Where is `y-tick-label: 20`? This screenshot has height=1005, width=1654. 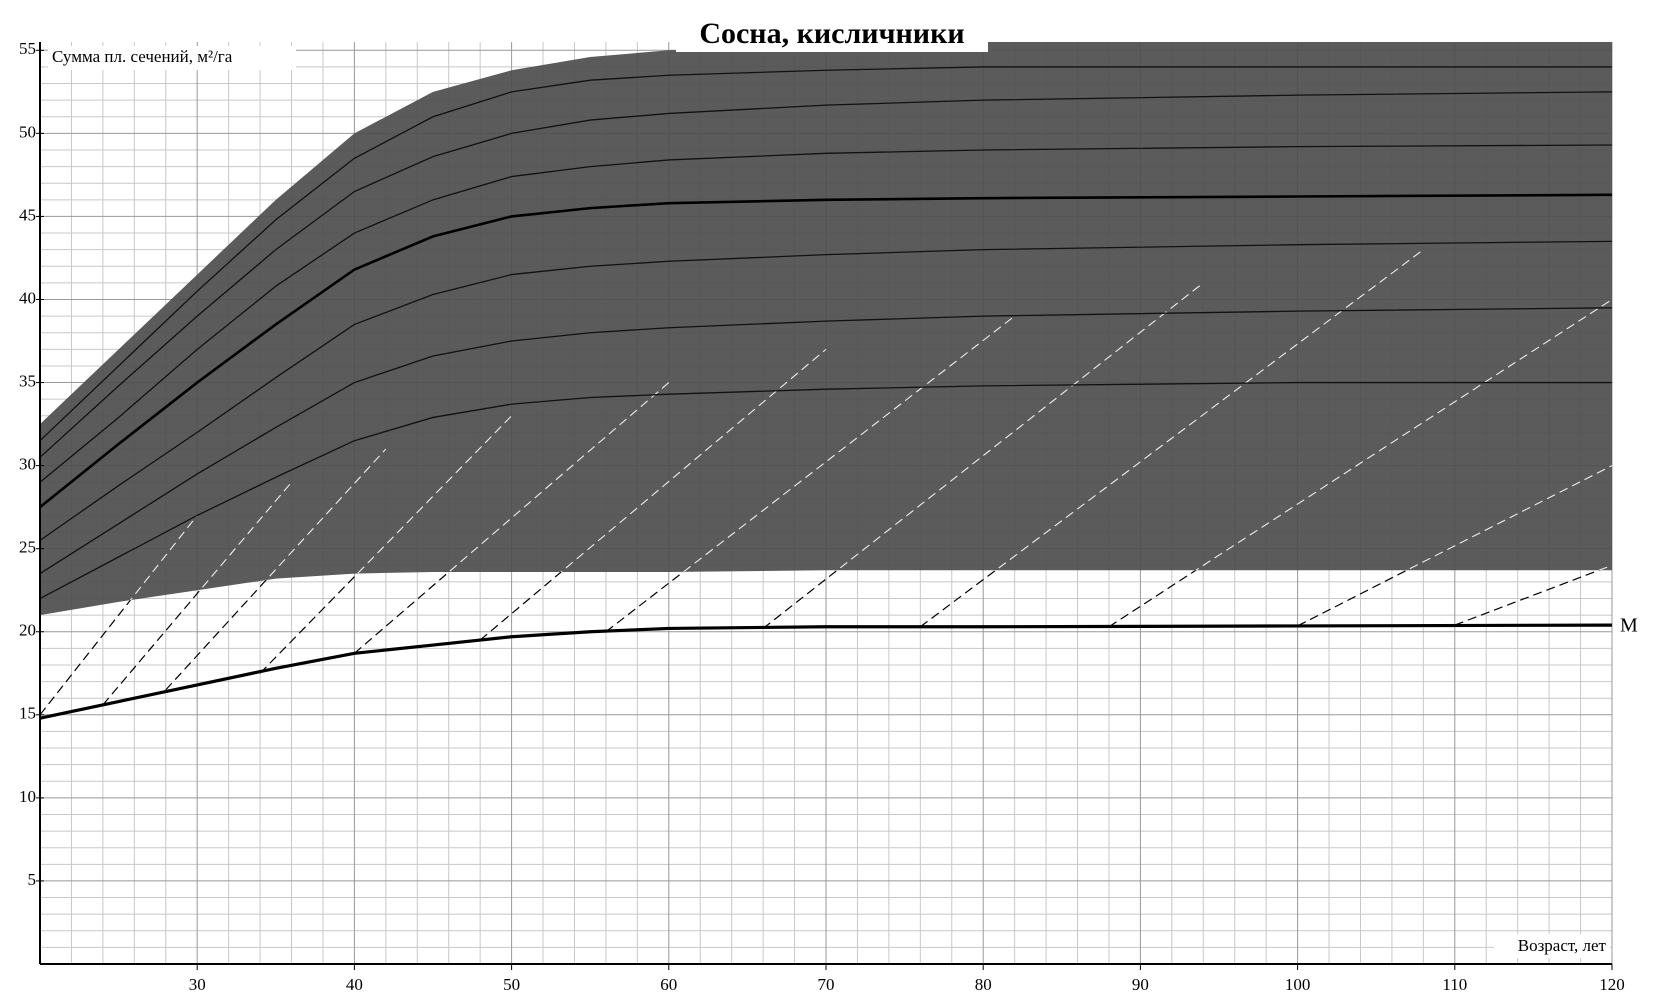 y-tick-label: 20 is located at coordinates (27, 630).